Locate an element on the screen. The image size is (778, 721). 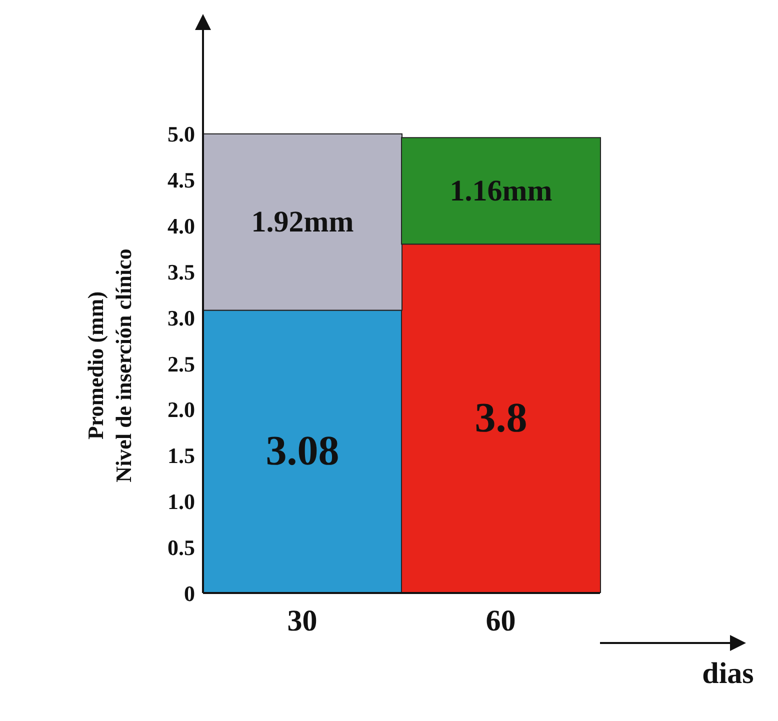
x-tick-label: 60 is located at coordinates (501, 621).